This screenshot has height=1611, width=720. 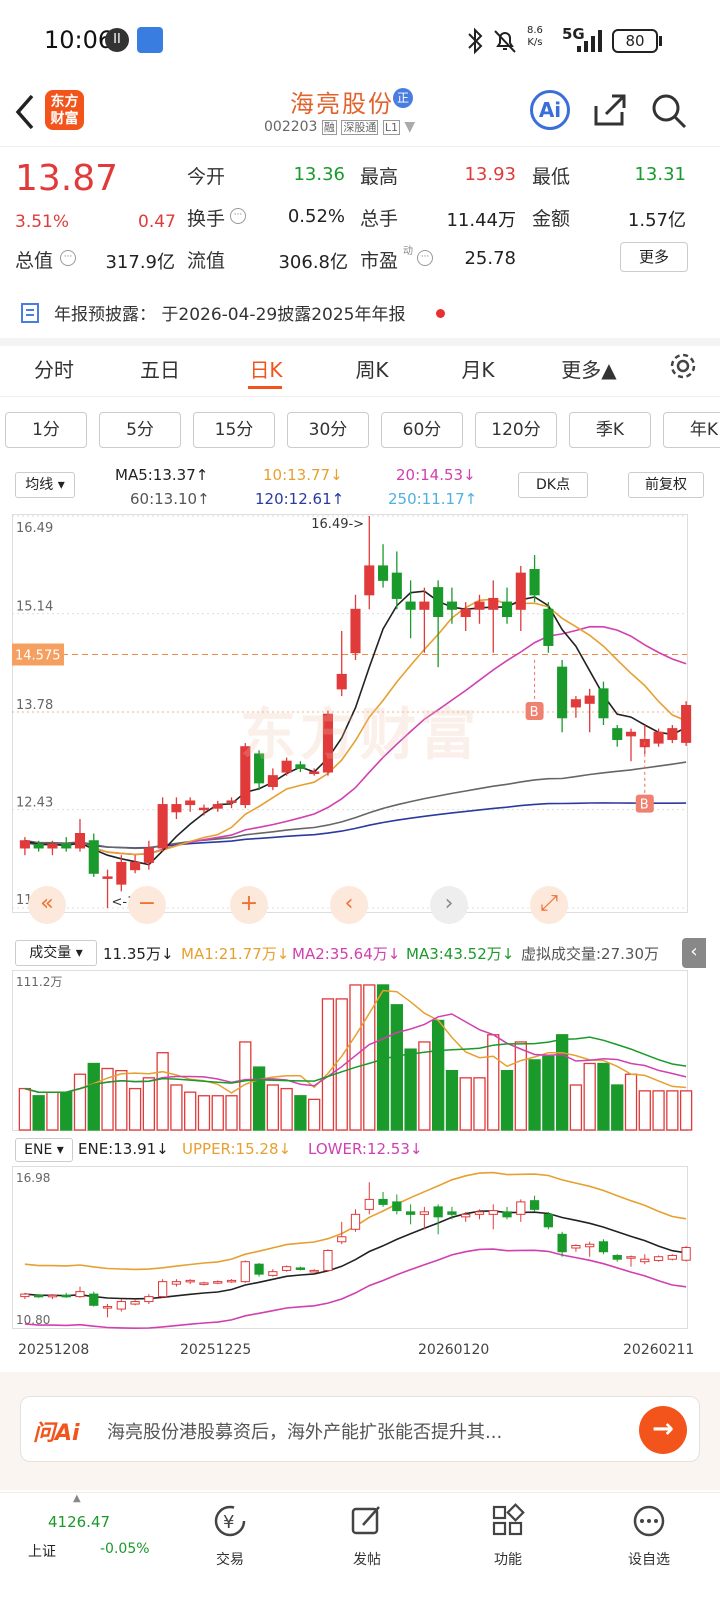 I want to click on volume-indicator-dropdown: 成交量 ▾, so click(x=56, y=953).